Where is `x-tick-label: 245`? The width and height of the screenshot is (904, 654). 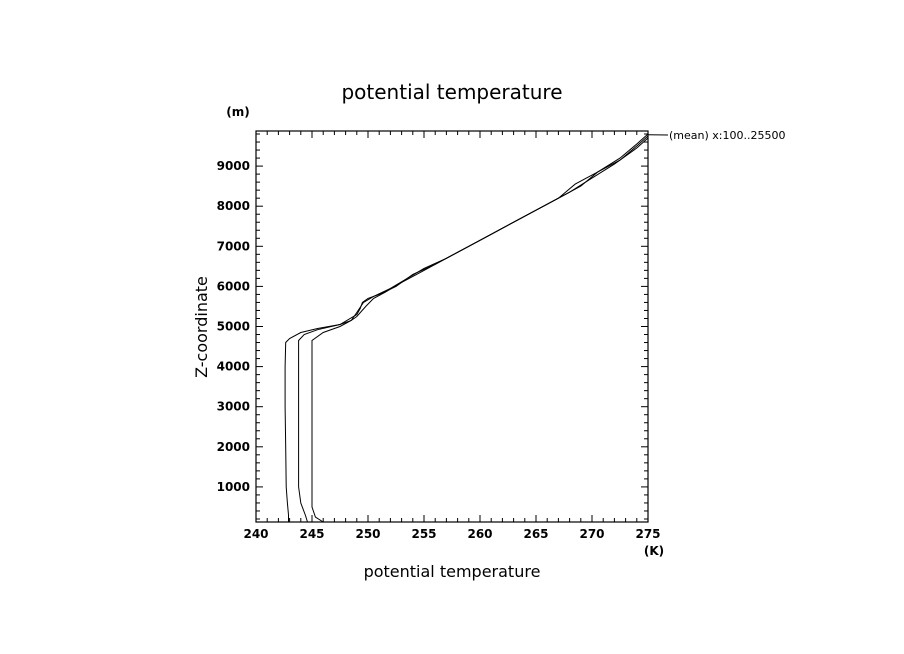 x-tick-label: 245 is located at coordinates (311, 534).